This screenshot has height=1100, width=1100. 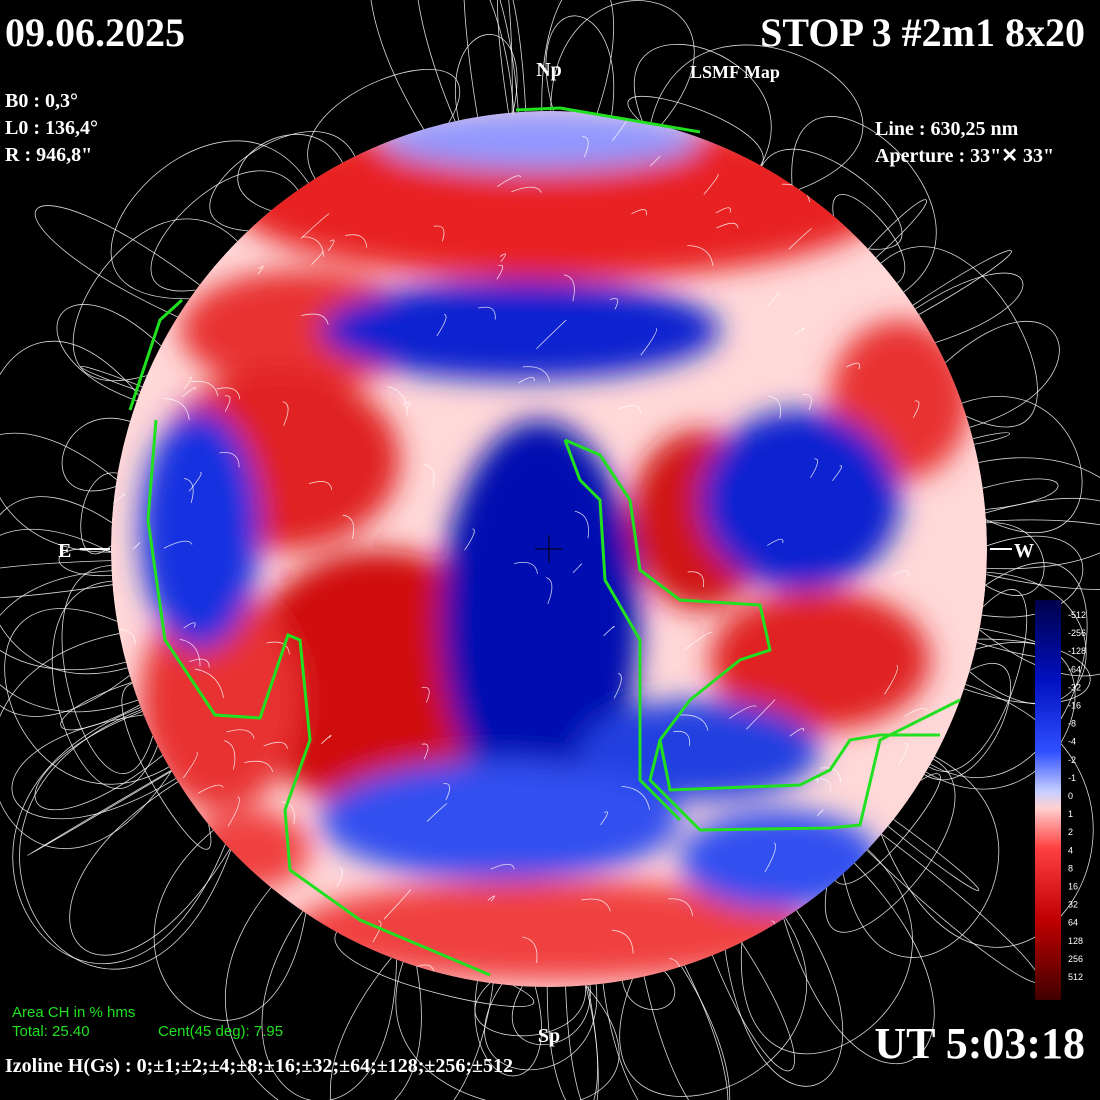 What do you see at coordinates (922, 32) in the screenshot?
I see `title: STOP 3 #2m1 8x20` at bounding box center [922, 32].